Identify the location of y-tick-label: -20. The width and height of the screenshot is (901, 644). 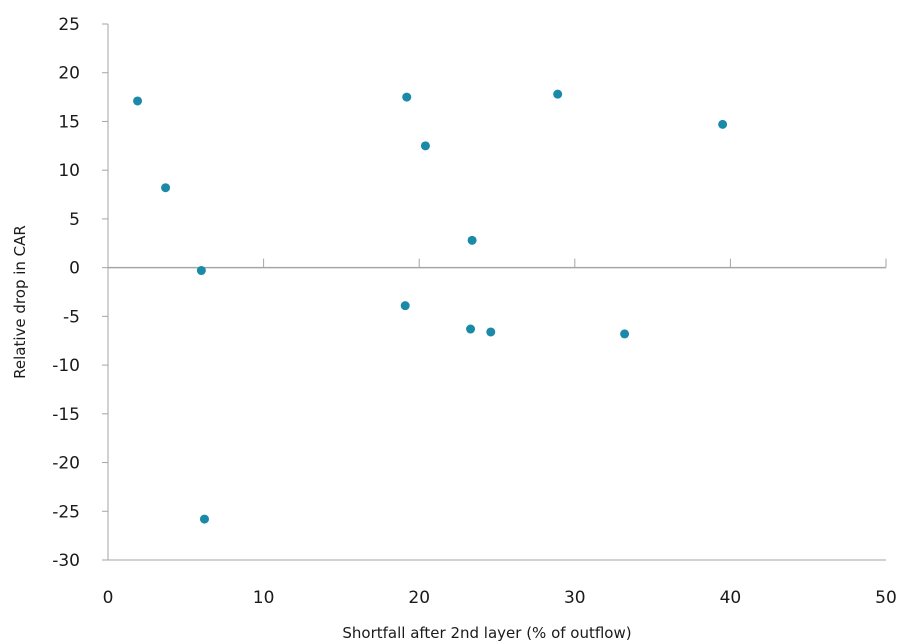
(66, 464).